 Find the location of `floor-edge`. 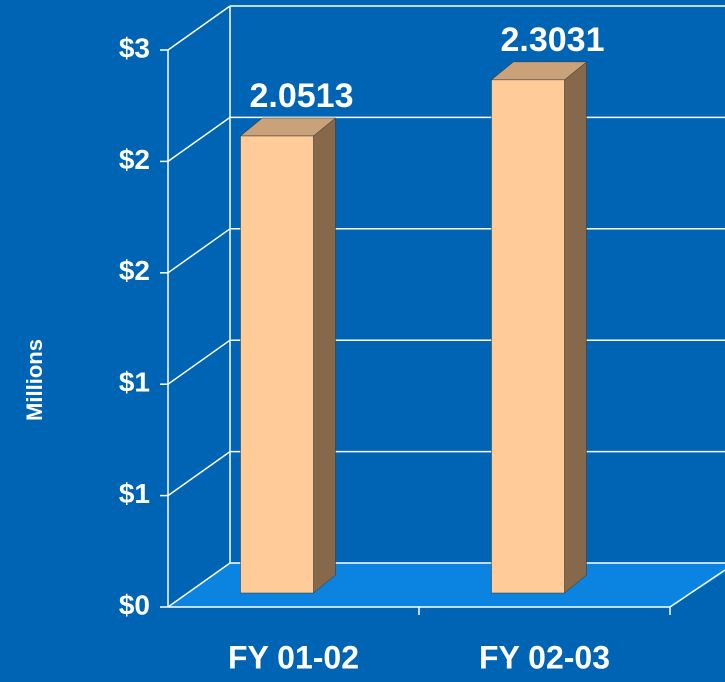

floor-edge is located at coordinates (697, 588).